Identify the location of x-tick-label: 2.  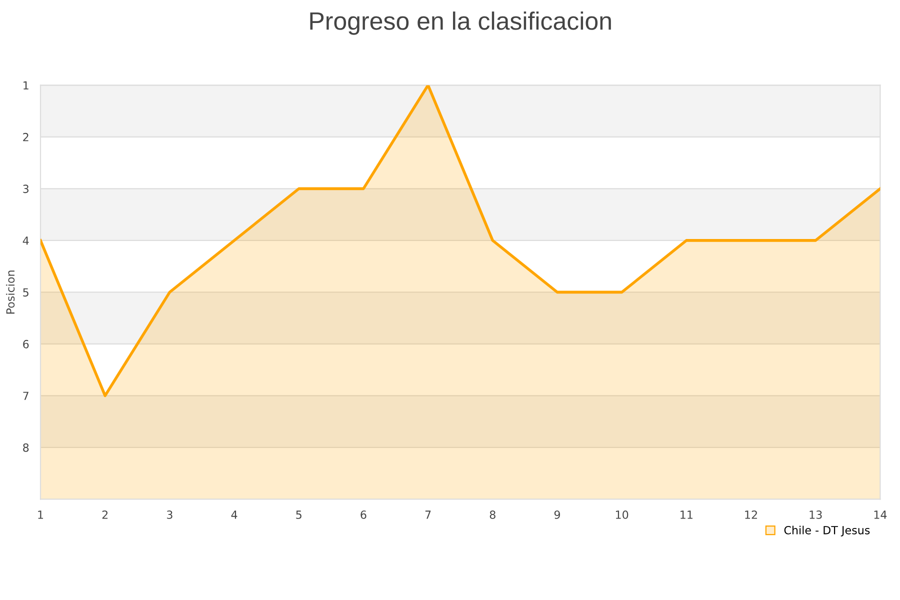
(105, 514).